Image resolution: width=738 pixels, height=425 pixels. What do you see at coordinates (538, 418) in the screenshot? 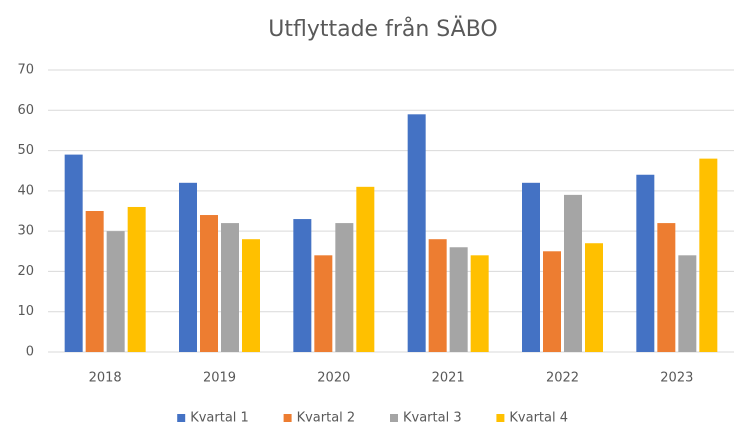
I see `legend-label: Kvartal 4` at bounding box center [538, 418].